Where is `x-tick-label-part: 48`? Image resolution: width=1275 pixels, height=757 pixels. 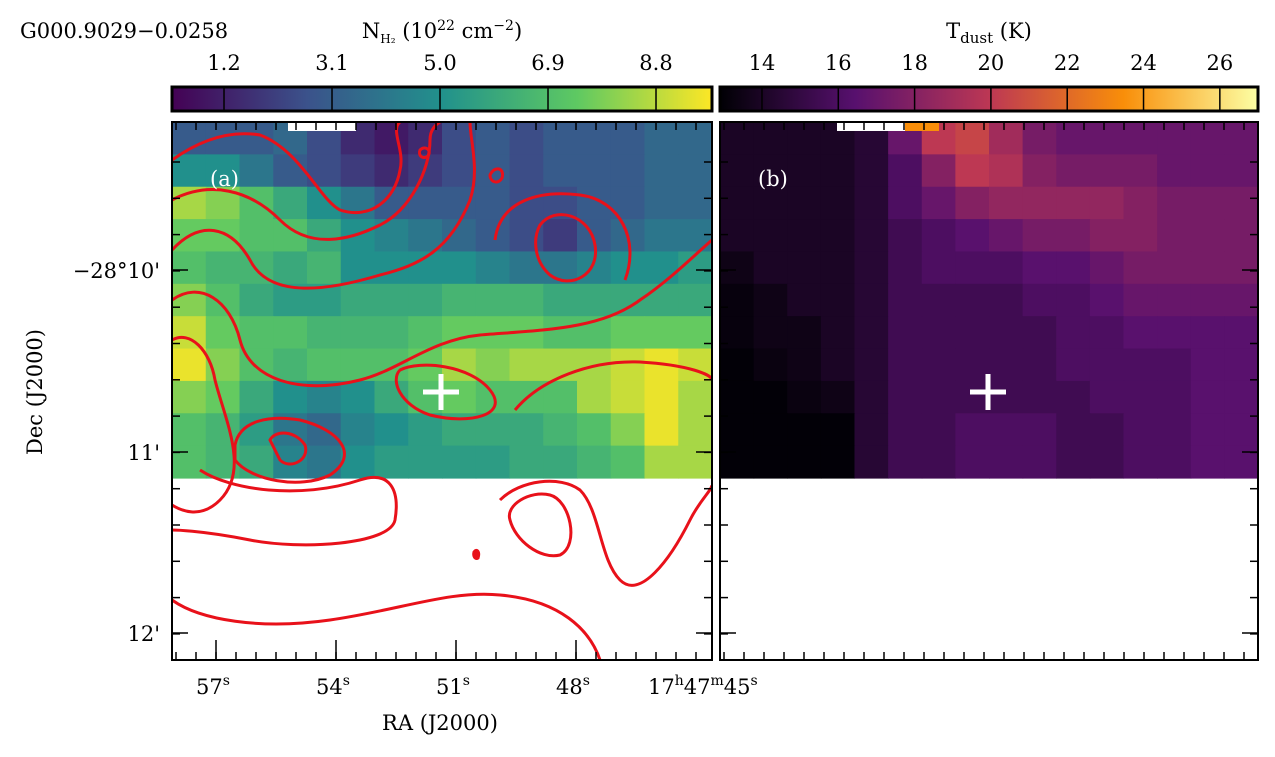
x-tick-label-part: 48 is located at coordinates (569, 687).